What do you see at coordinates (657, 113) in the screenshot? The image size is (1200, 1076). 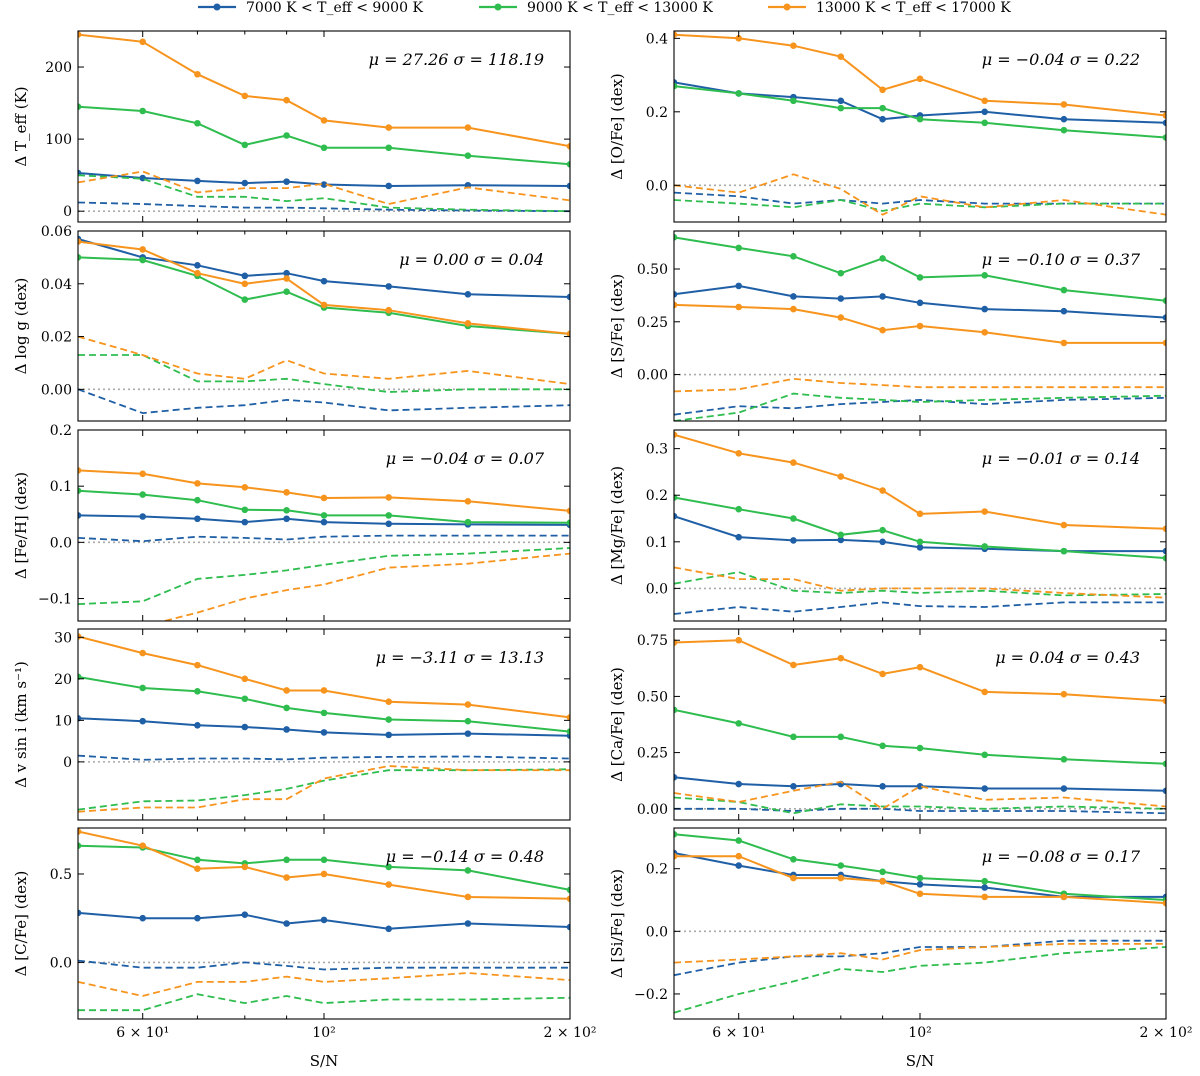 I see `y-tick-label: 0.2` at bounding box center [657, 113].